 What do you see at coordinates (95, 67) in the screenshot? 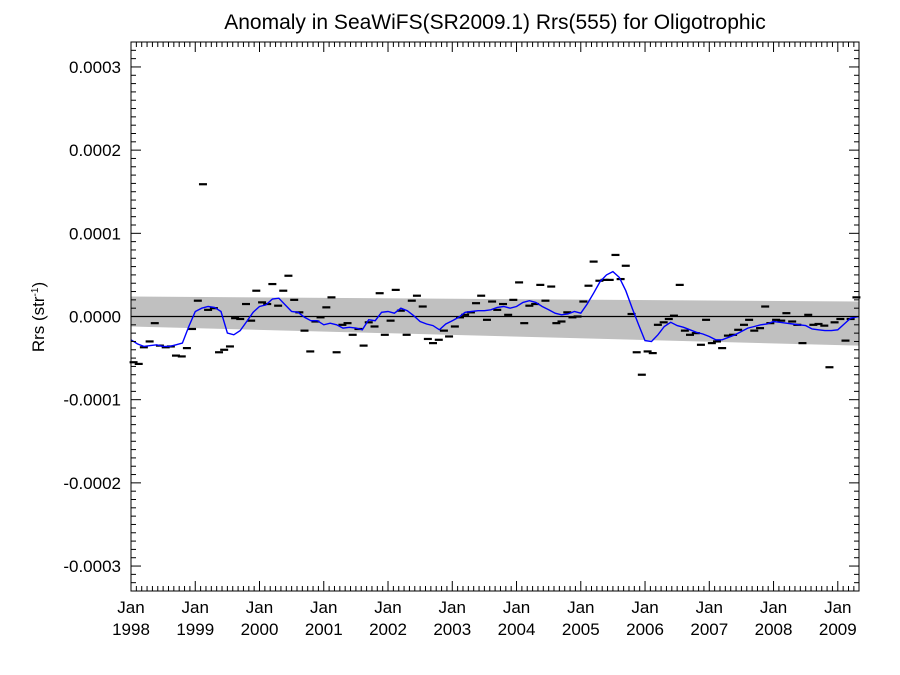
I see `y-tick-label: 0.0003` at bounding box center [95, 67].